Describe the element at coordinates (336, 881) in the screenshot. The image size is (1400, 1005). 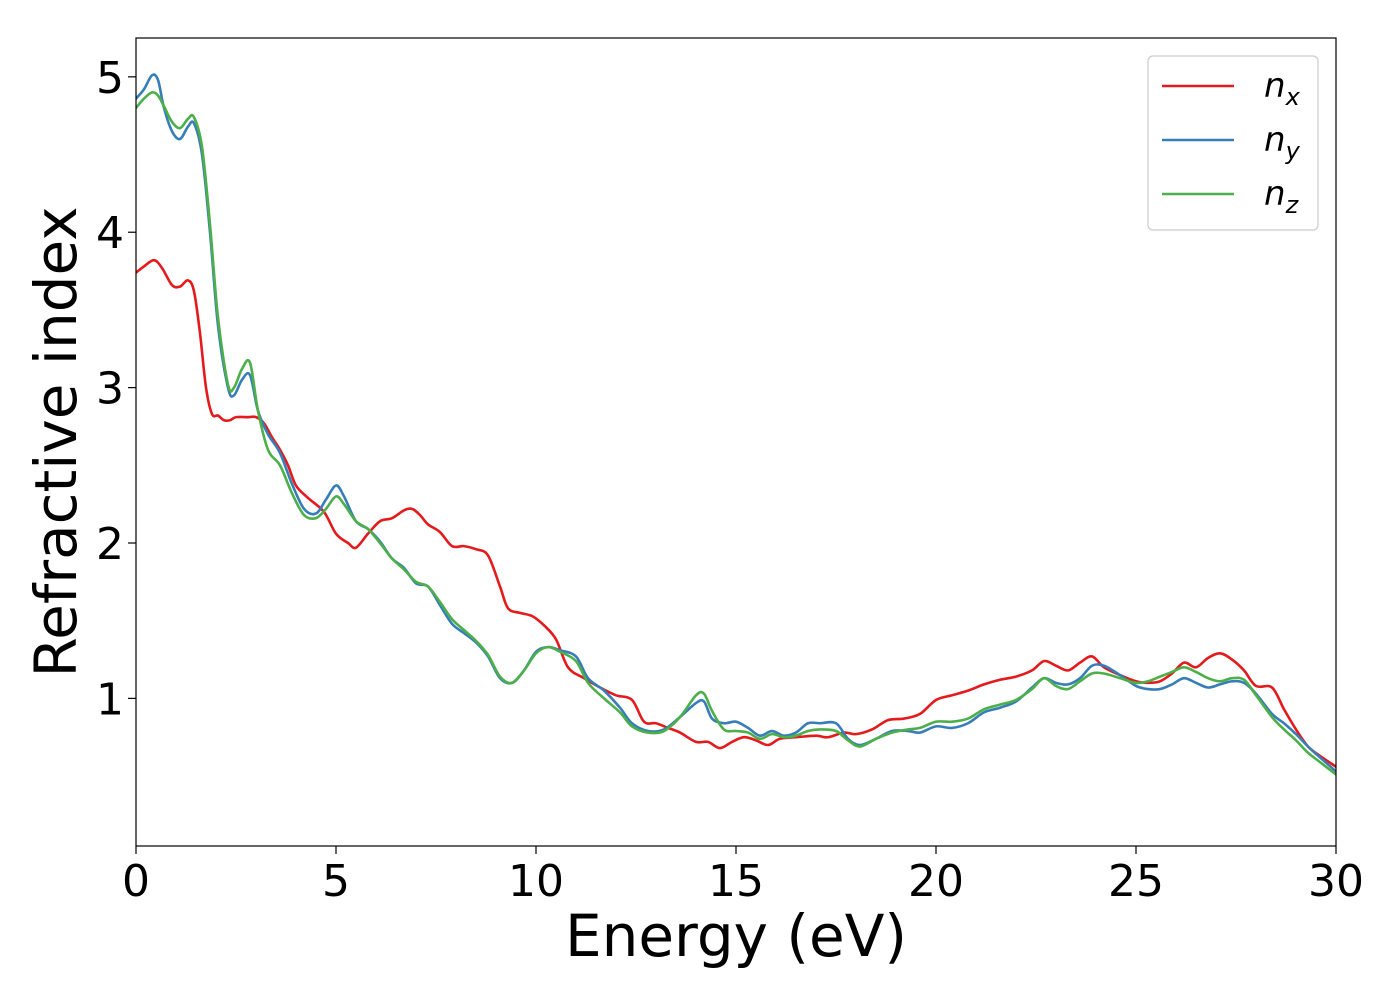
I see `x-tick-label: 5` at that location.